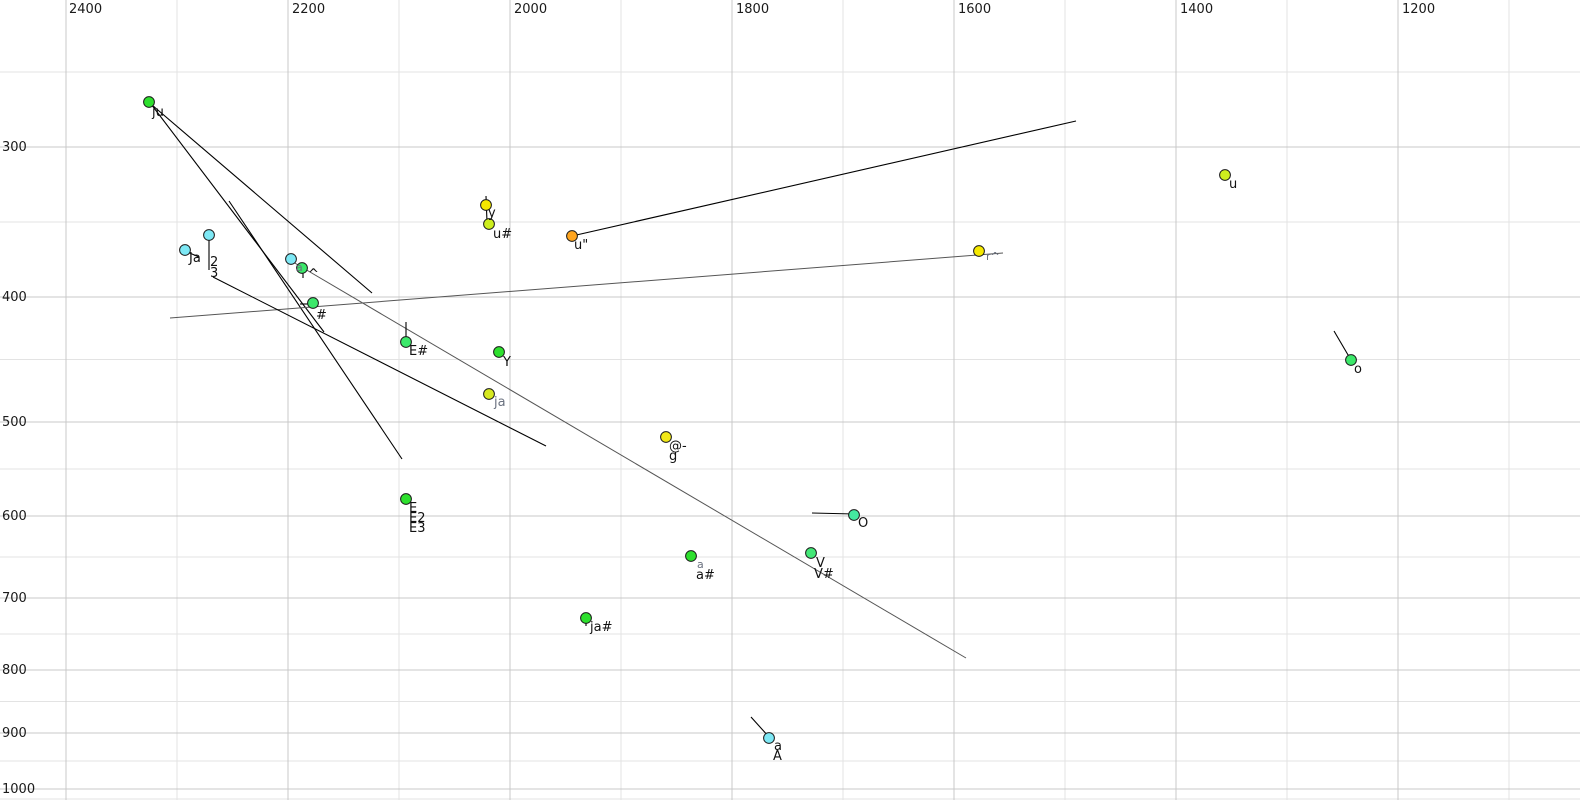  What do you see at coordinates (14, 147) in the screenshot?
I see `y-tick-label: 300` at bounding box center [14, 147].